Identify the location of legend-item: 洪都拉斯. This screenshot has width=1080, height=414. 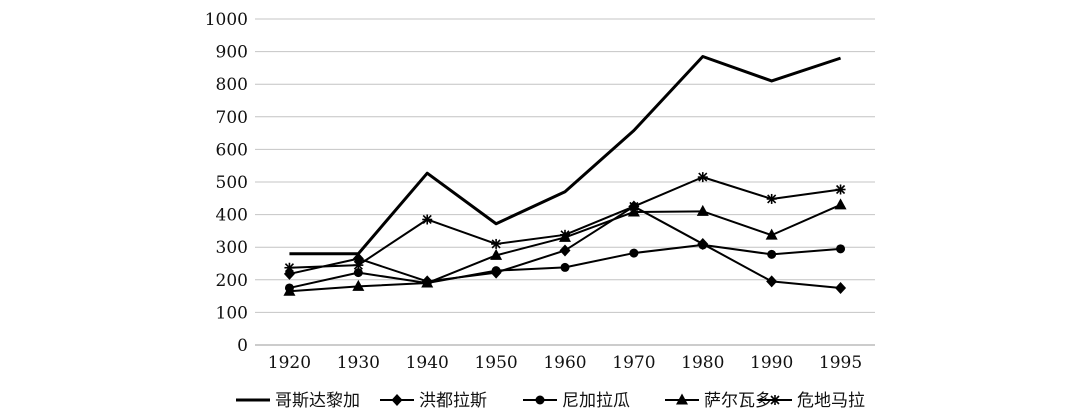
(433, 401).